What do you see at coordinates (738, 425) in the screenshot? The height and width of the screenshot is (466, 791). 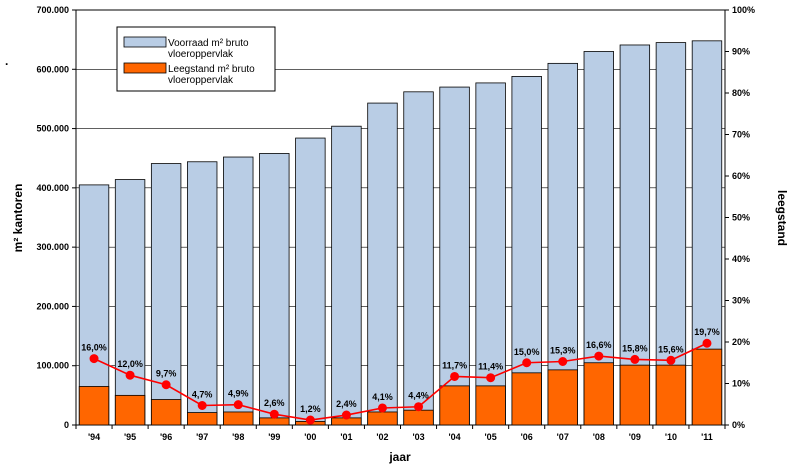 I see `y2-tick-label: 0%` at bounding box center [738, 425].